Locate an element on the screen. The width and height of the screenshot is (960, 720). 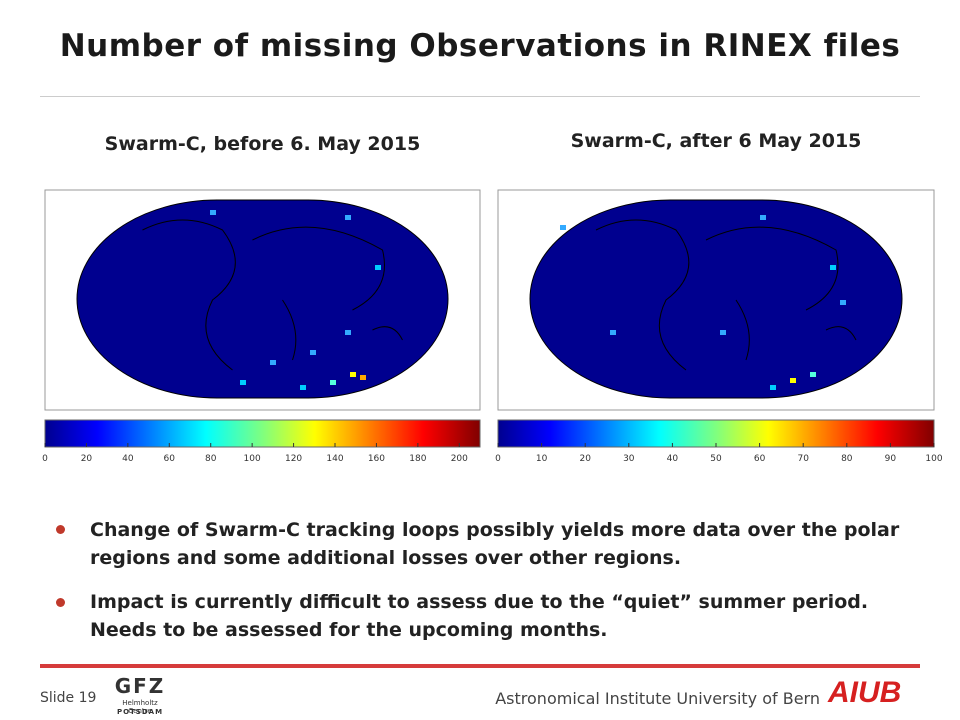
panel-title: Swarm-C, after 6 May 2015 is located at coordinates (716, 141).